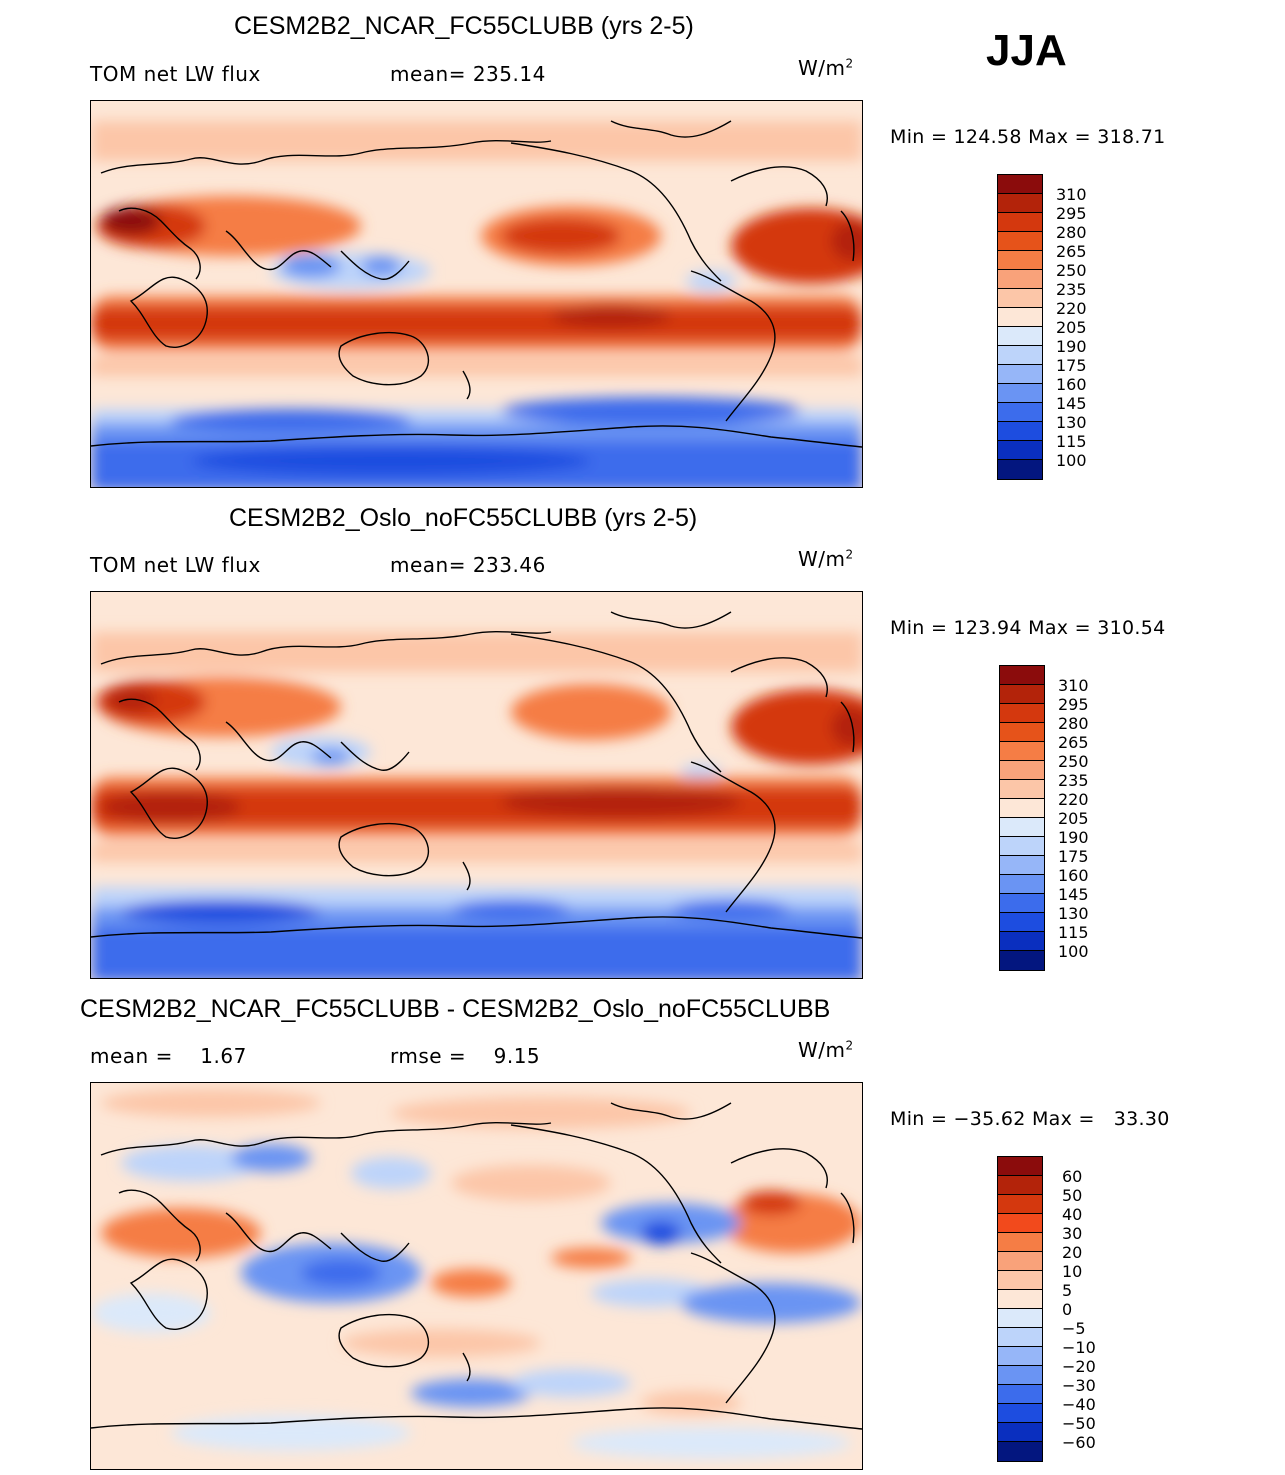  What do you see at coordinates (175, 74) in the screenshot?
I see `panel1-left-label: TOM net LW flux` at bounding box center [175, 74].